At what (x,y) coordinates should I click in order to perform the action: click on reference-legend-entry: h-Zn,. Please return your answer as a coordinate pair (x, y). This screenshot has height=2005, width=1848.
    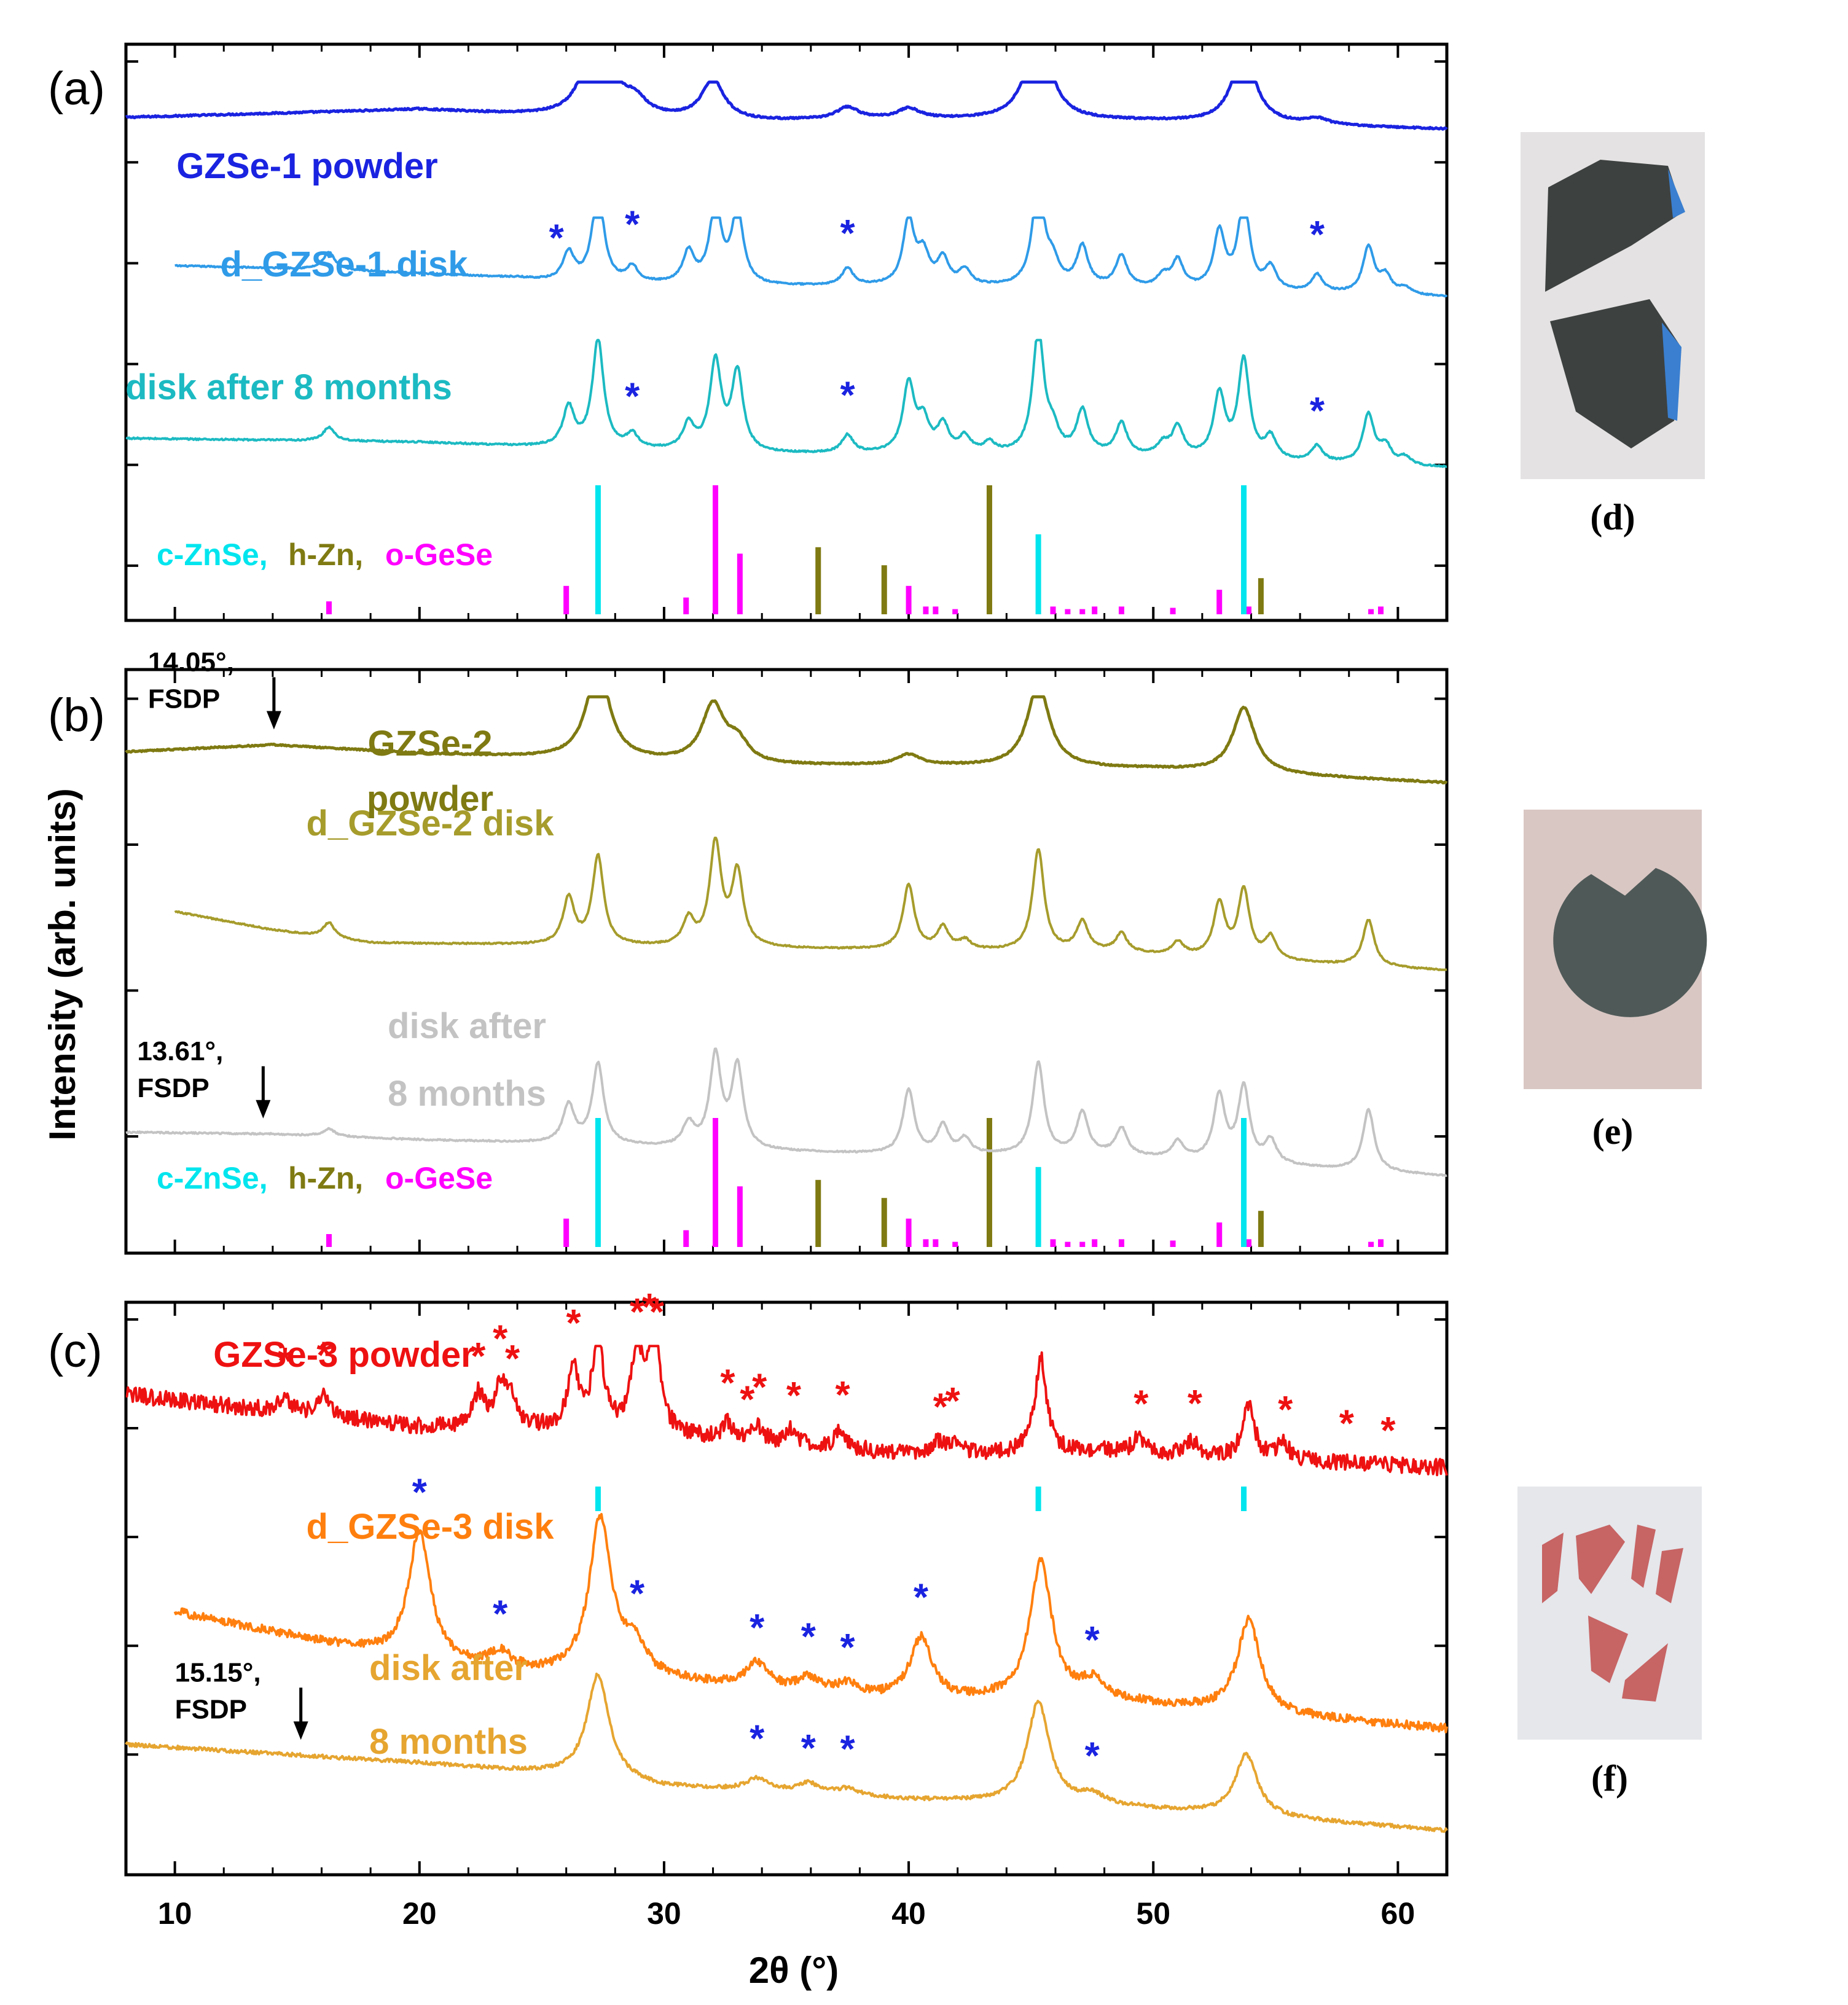
    Looking at the image, I should click on (325, 554).